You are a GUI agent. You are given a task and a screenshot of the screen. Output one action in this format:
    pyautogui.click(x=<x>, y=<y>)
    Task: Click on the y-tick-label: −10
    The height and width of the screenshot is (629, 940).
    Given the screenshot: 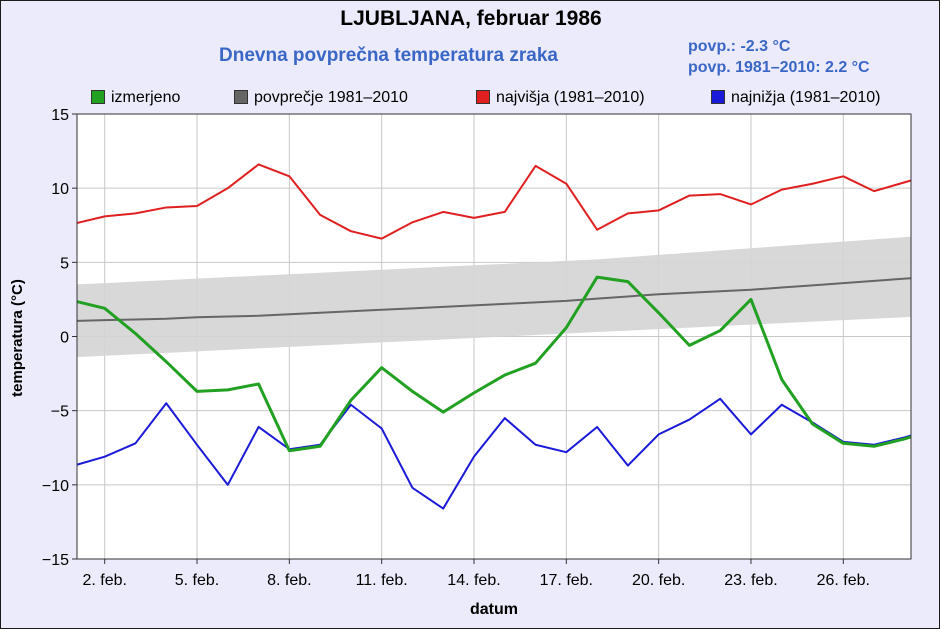 What is the action you would take?
    pyautogui.click(x=55, y=486)
    